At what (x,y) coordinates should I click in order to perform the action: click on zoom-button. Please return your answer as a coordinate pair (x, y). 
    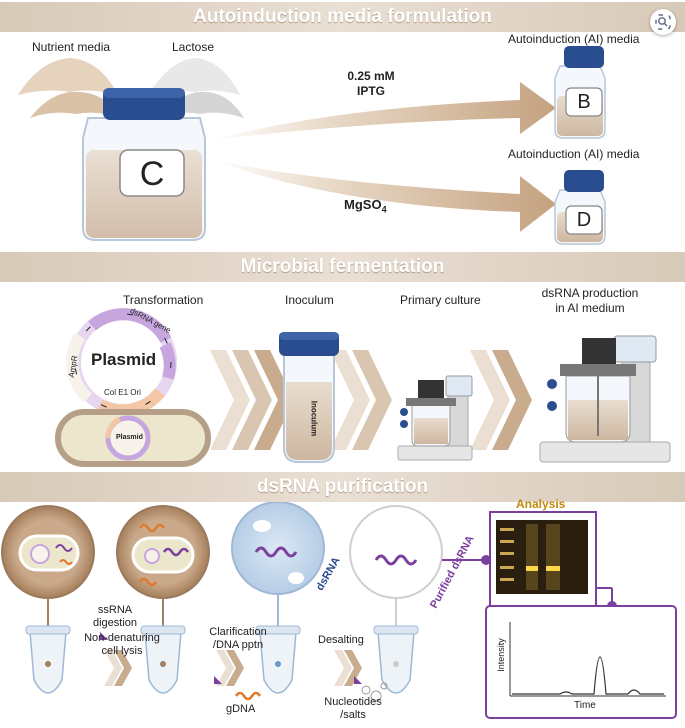
    Looking at the image, I should click on (663, 22).